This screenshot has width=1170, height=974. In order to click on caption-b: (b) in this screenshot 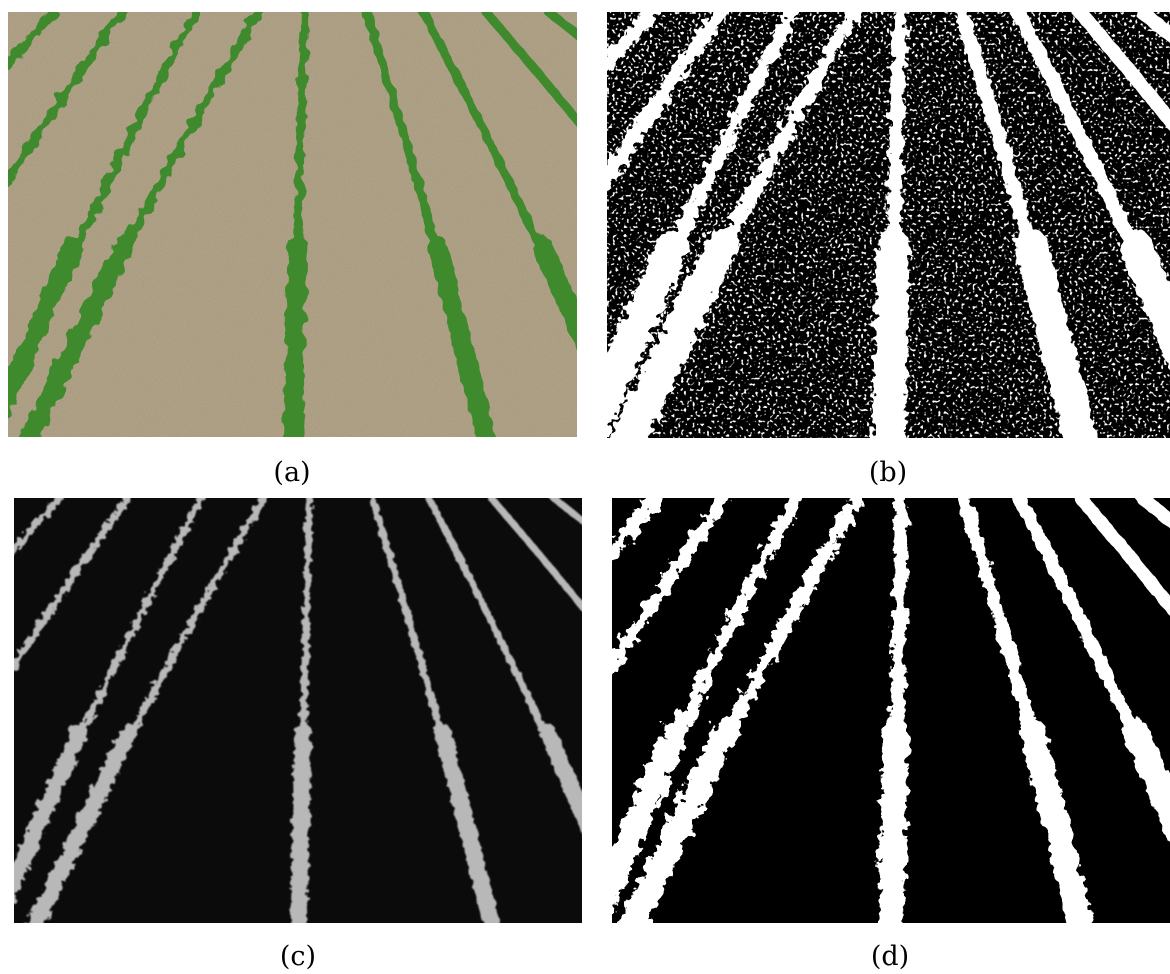, I will do `click(888, 472)`.